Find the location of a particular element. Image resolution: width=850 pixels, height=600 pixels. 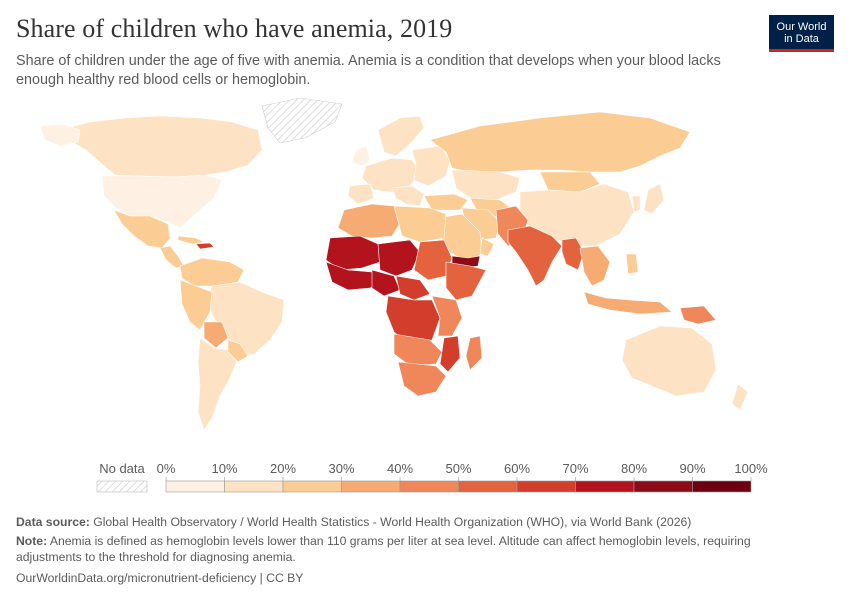

region-japan is located at coordinates (654, 199).